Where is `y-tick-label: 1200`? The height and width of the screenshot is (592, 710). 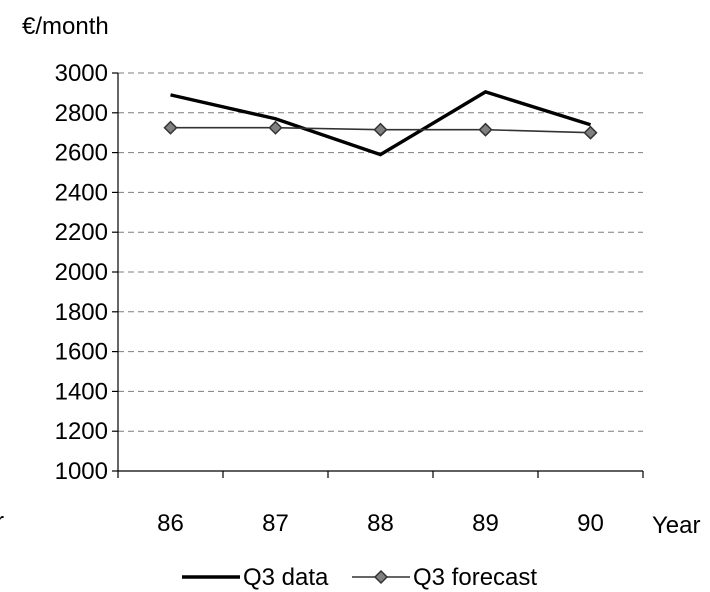
y-tick-label: 1200 is located at coordinates (81, 431).